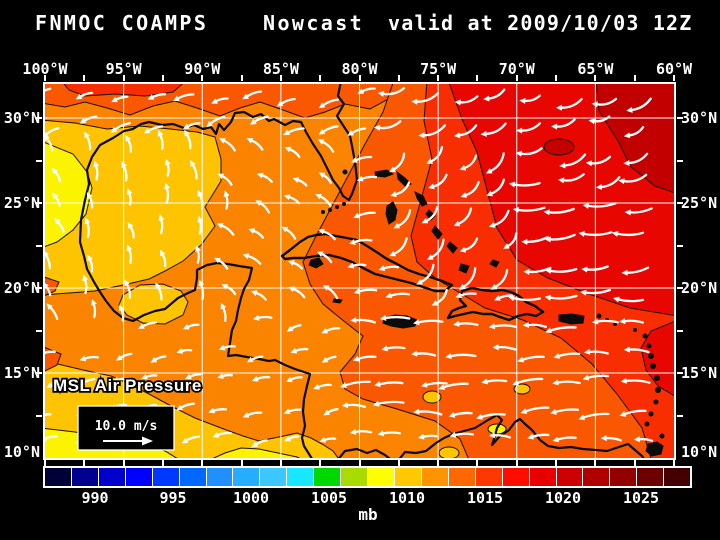 This screenshot has height=540, width=720. I want to click on island-outline, so click(495, 304).